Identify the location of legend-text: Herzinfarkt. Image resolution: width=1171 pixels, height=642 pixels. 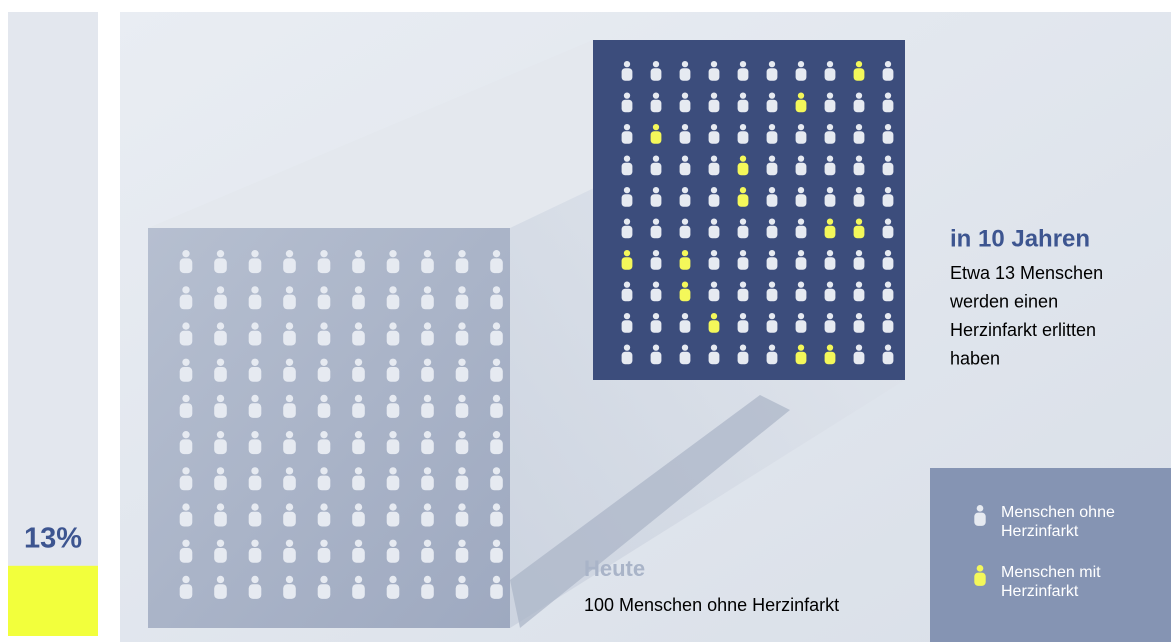
(1040, 531).